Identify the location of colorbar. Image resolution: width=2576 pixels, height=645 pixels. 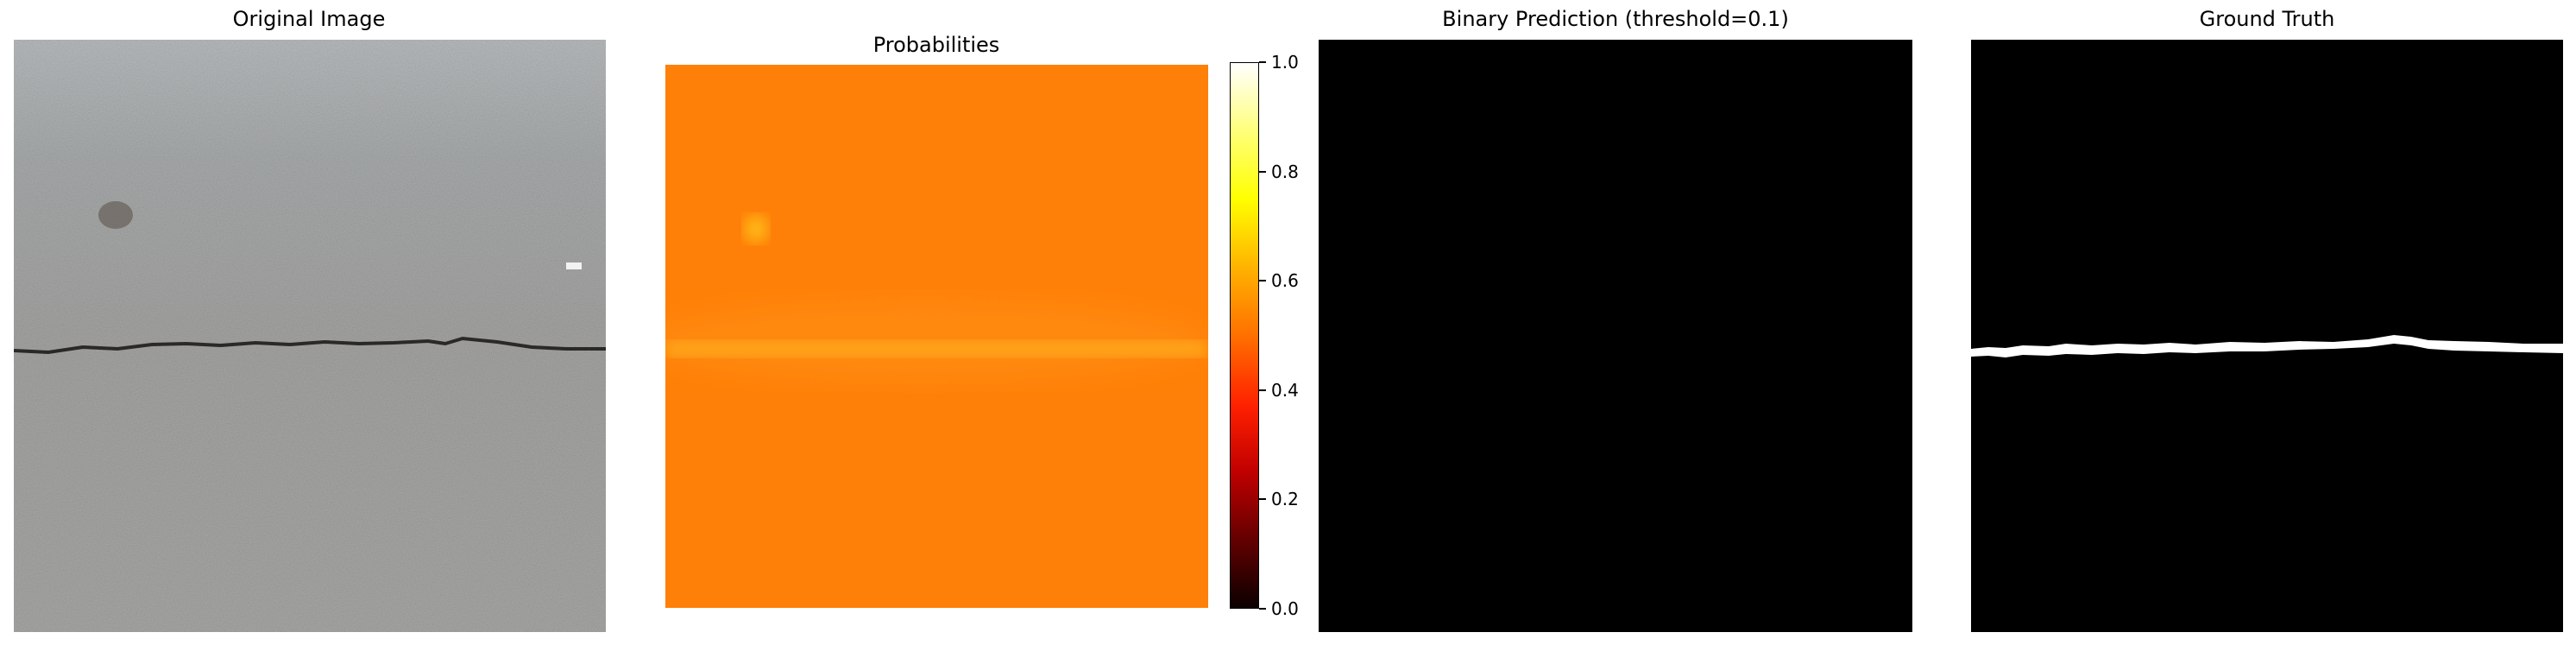
(1244, 335).